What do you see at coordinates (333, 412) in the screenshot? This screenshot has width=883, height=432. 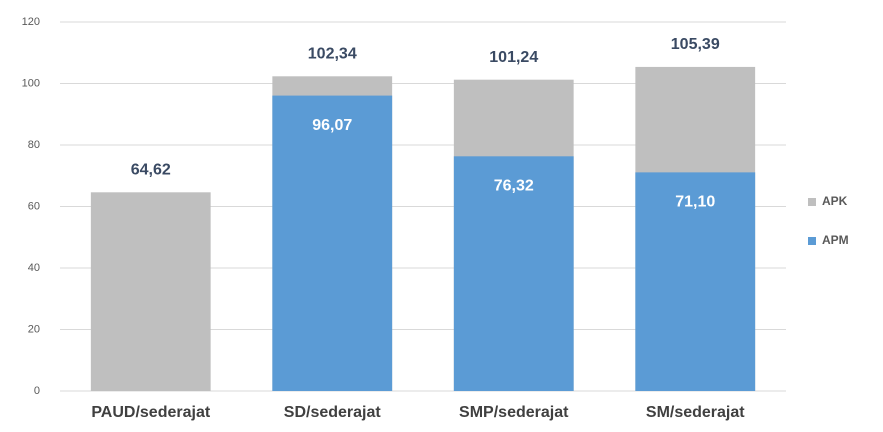 I see `x-tick-label: SD/sederajat` at bounding box center [333, 412].